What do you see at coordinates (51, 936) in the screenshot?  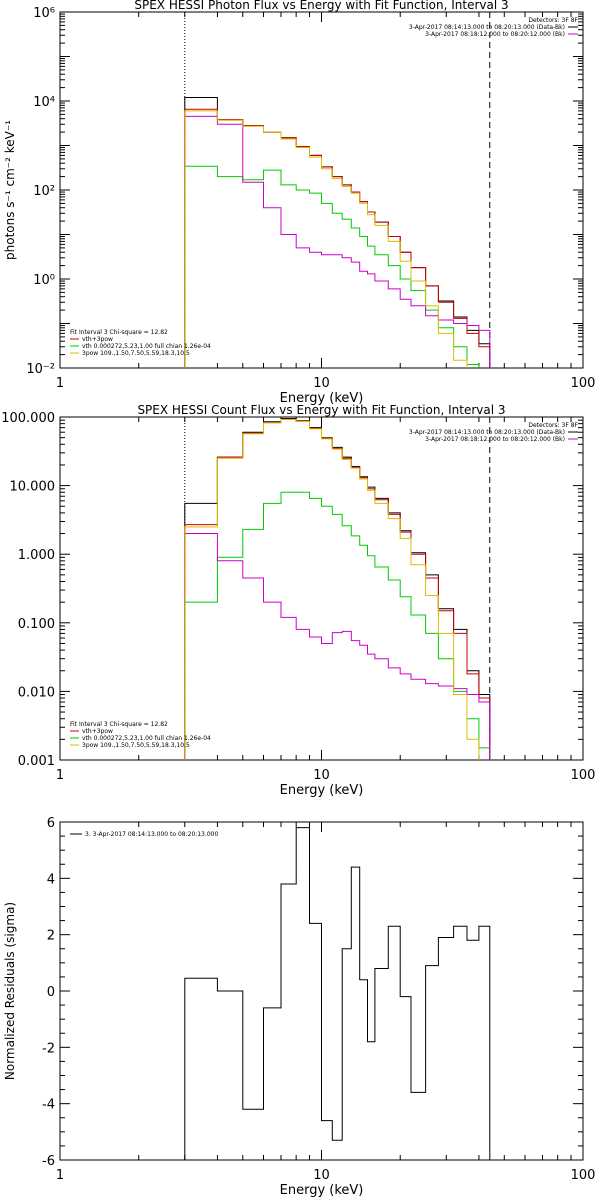 I see `y-tick-label: 2` at bounding box center [51, 936].